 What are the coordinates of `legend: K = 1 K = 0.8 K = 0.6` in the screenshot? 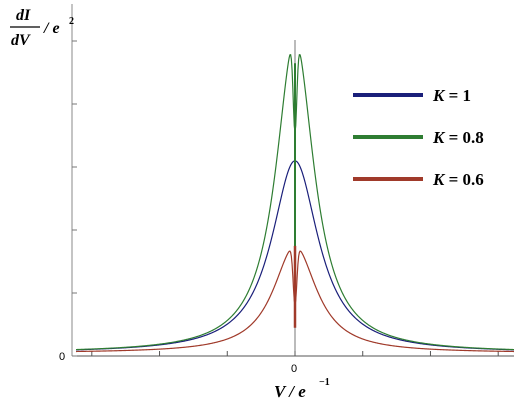 It's located at (418, 137).